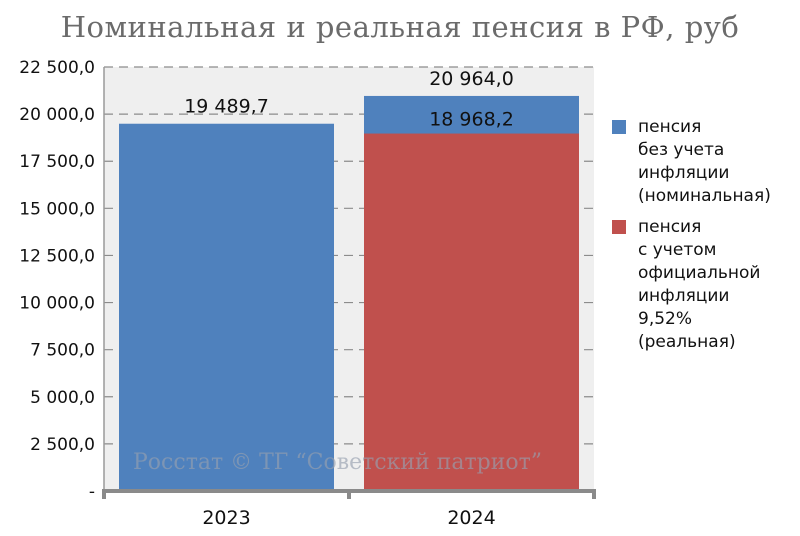 The image size is (800, 536). I want to click on y-tick-label: 22 500,0, so click(57, 68).